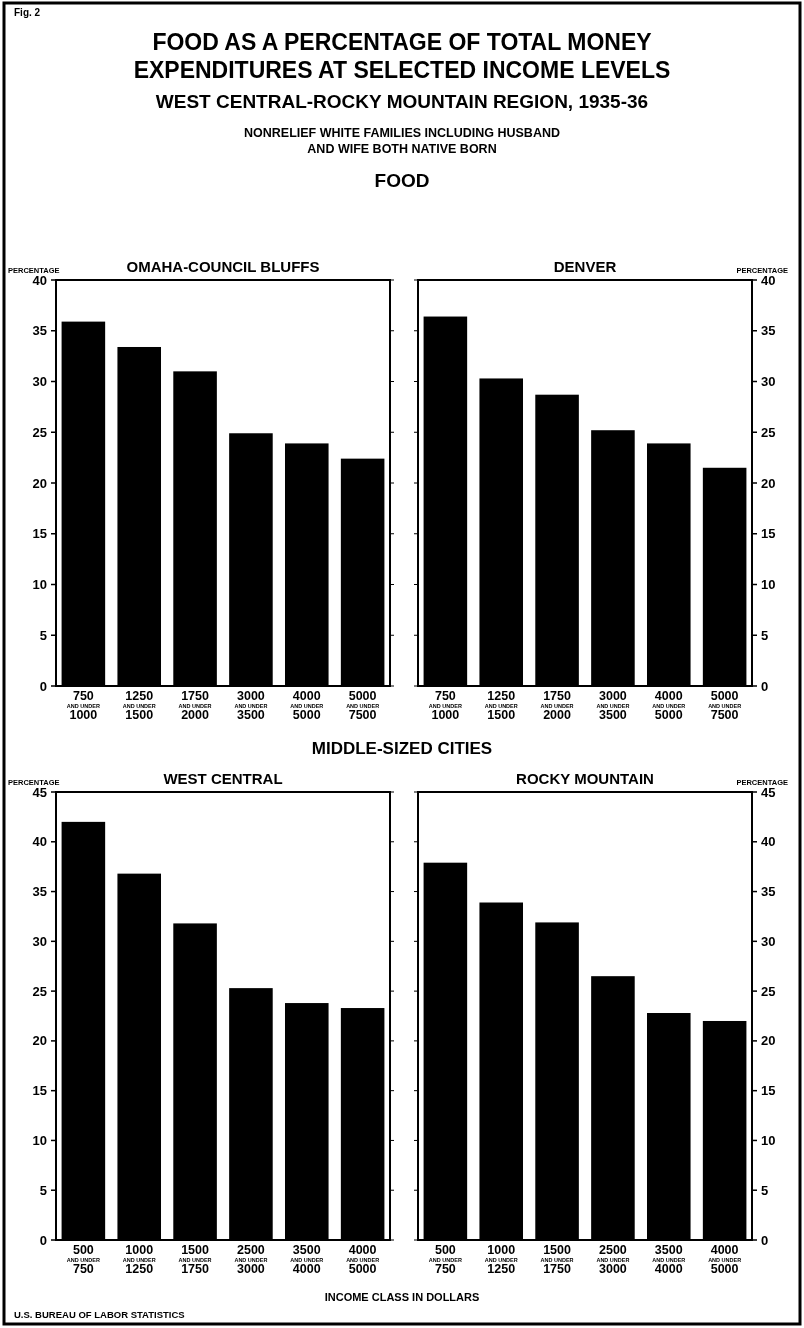 The height and width of the screenshot is (1328, 804). Describe the element at coordinates (99, 1314) in the screenshot. I see `text: U.S. BUREAU OF LABOR STATISTICS` at that location.